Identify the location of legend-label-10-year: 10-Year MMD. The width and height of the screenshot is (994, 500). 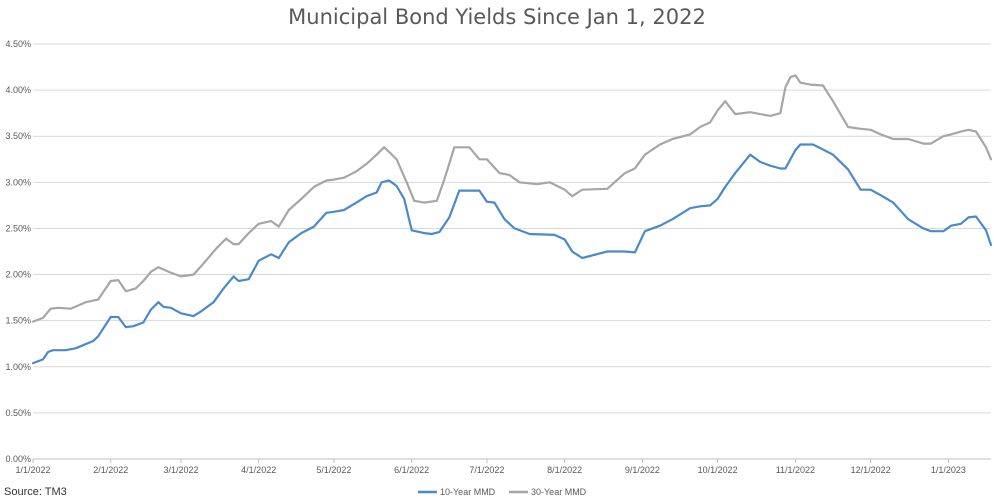
(468, 492).